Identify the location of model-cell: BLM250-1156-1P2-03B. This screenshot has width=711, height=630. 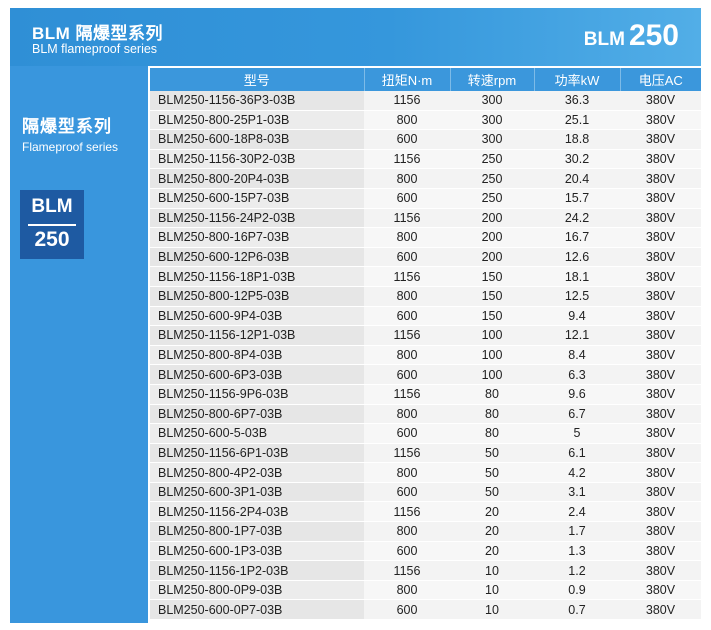
(257, 570).